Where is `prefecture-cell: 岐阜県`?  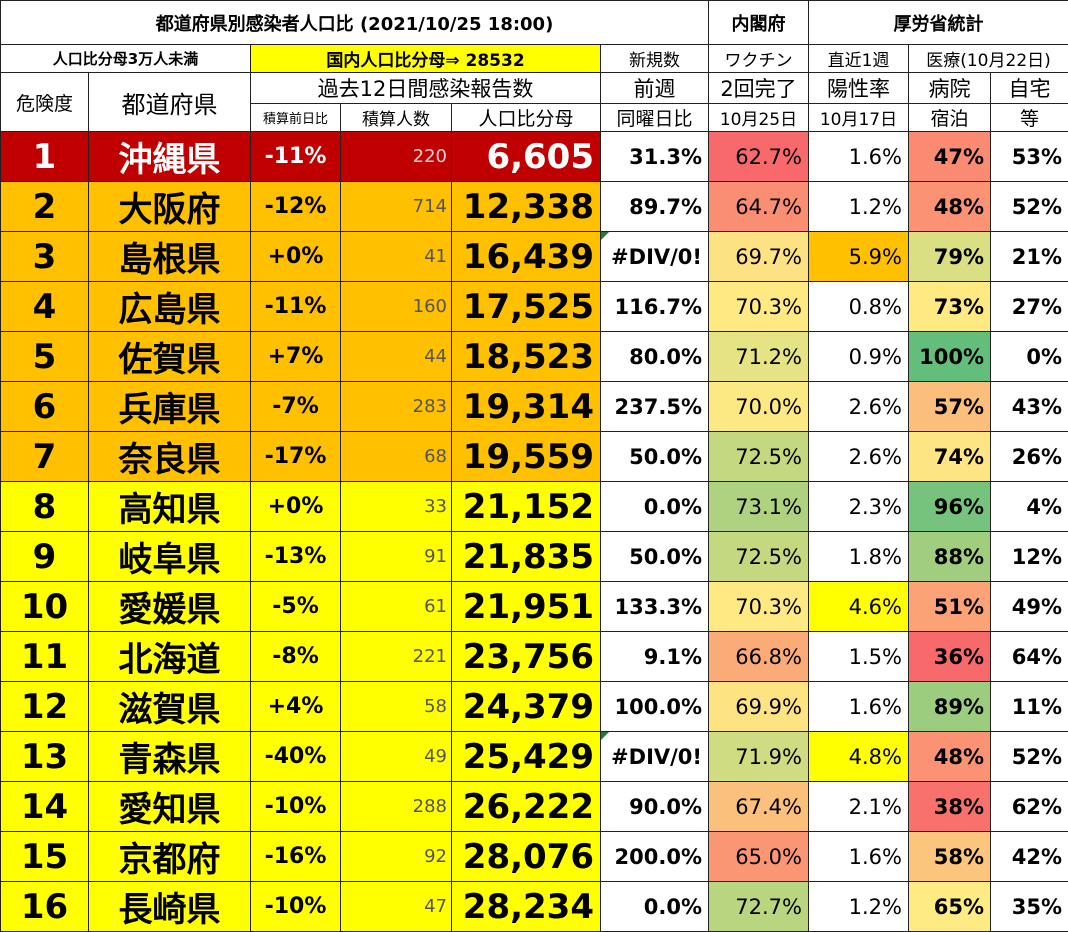 prefecture-cell: 岐阜県 is located at coordinates (170, 557).